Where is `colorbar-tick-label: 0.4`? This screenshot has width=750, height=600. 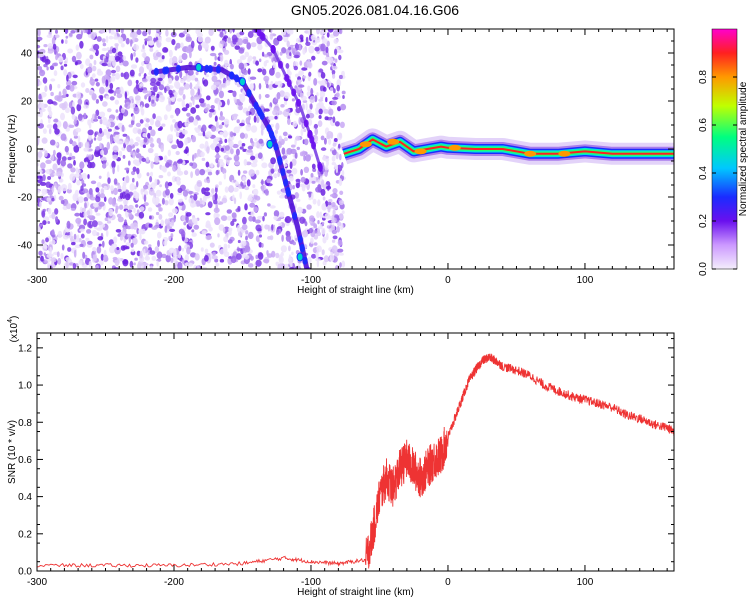
colorbar-tick-label: 0.4 is located at coordinates (703, 173).